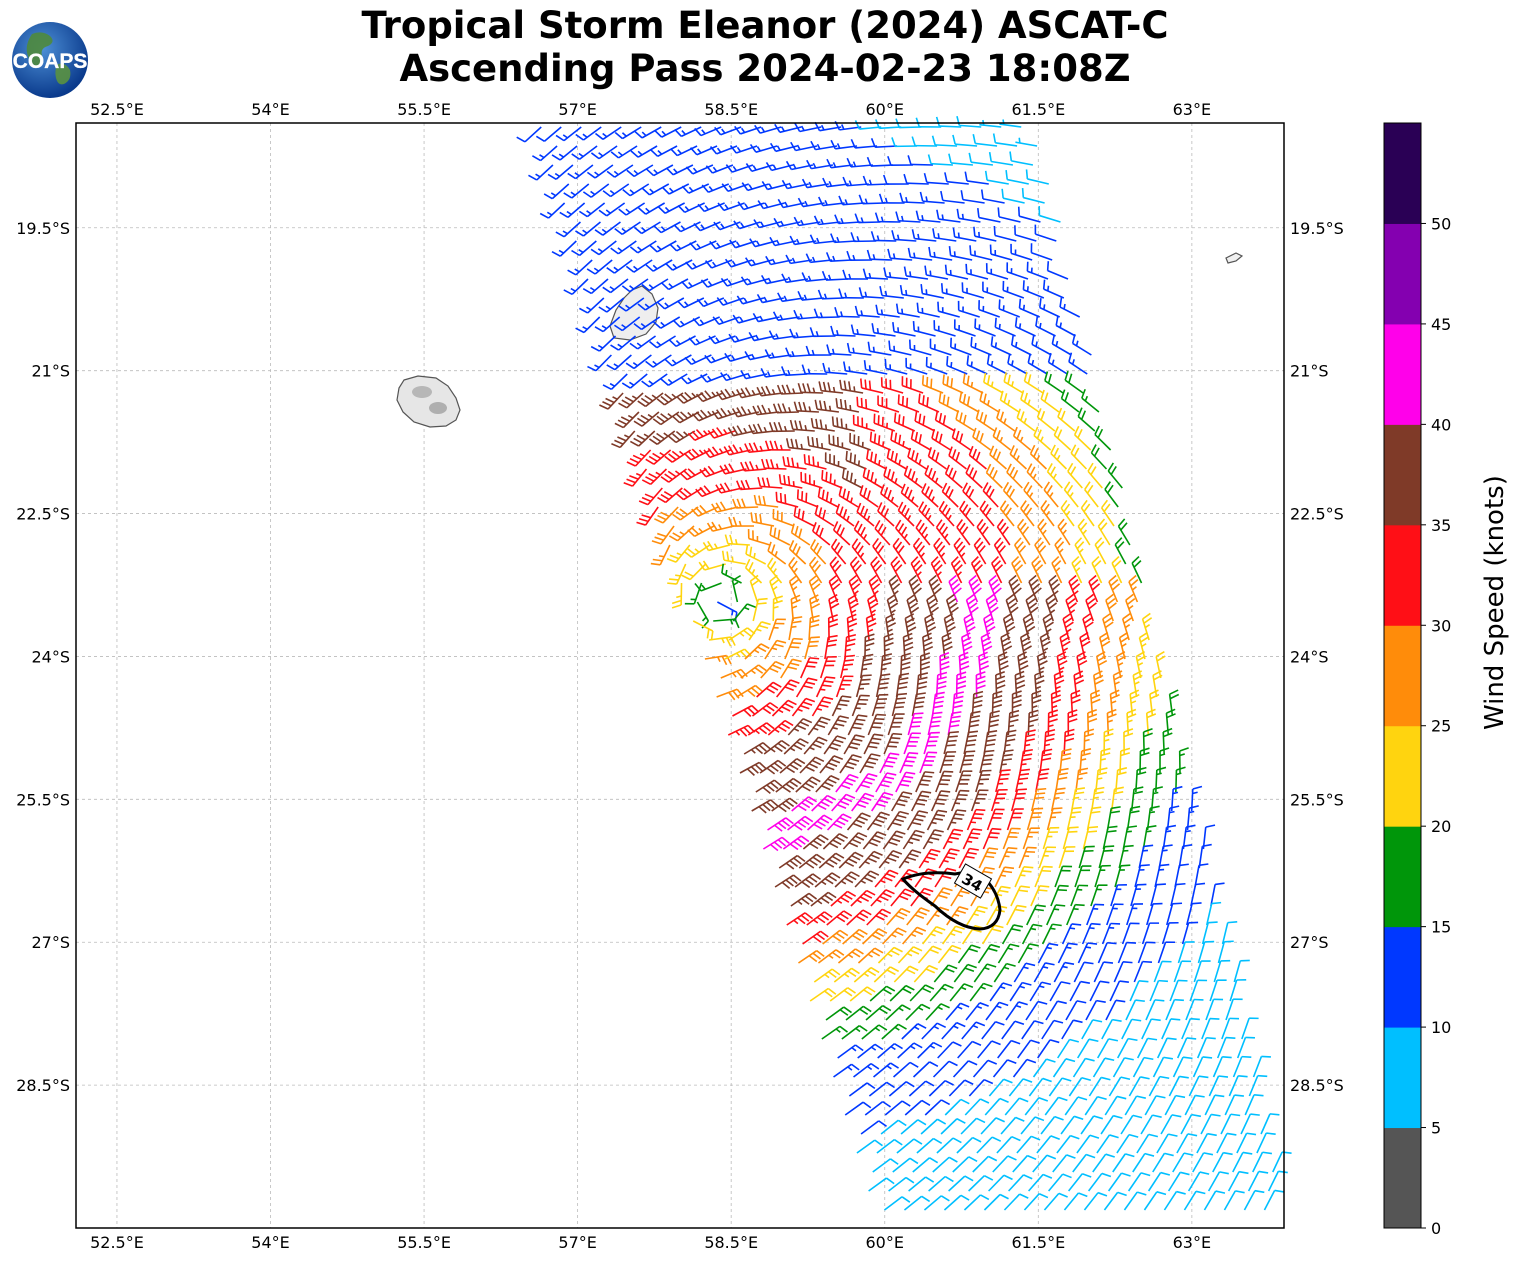 This screenshot has width=1521, height=1264. What do you see at coordinates (731, 1242) in the screenshot?
I see `lon-tick-bottom-4: 58.5°E` at bounding box center [731, 1242].